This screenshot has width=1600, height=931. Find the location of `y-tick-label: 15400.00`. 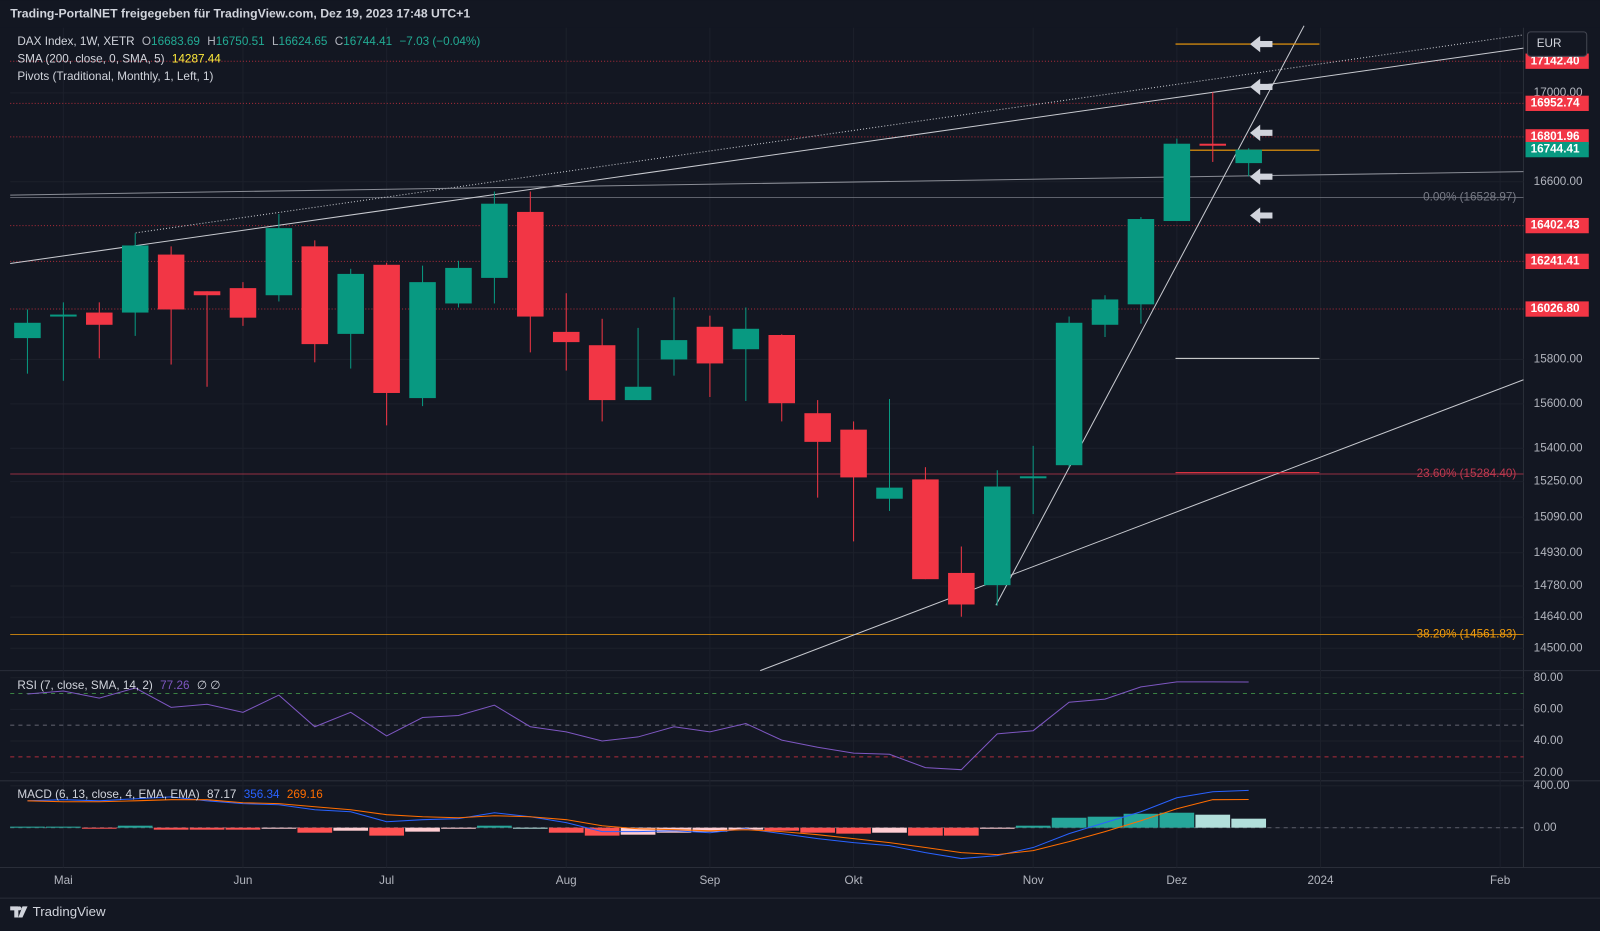

y-tick-label: 15400.00 is located at coordinates (1558, 447).